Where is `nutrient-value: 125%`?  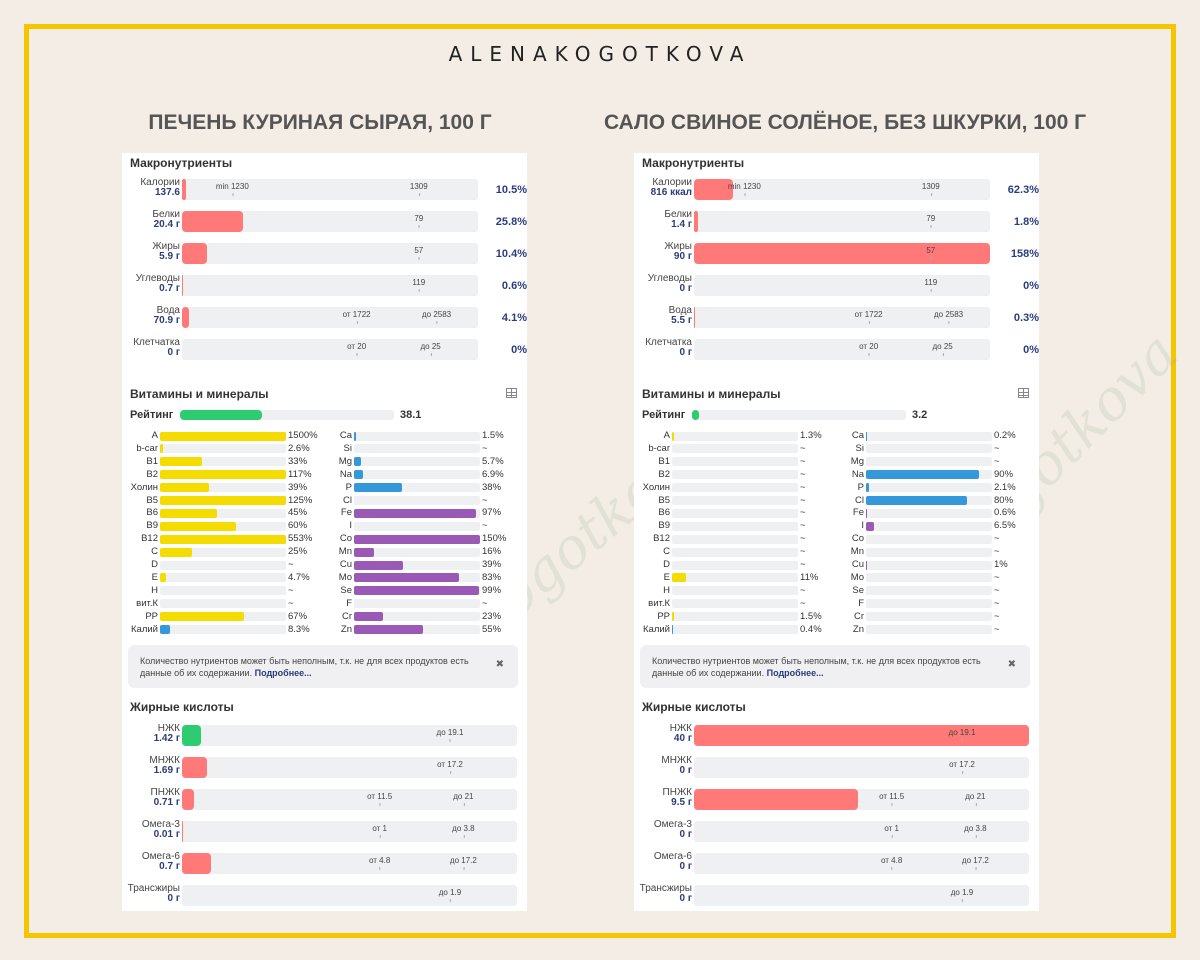
nutrient-value: 125% is located at coordinates (300, 500).